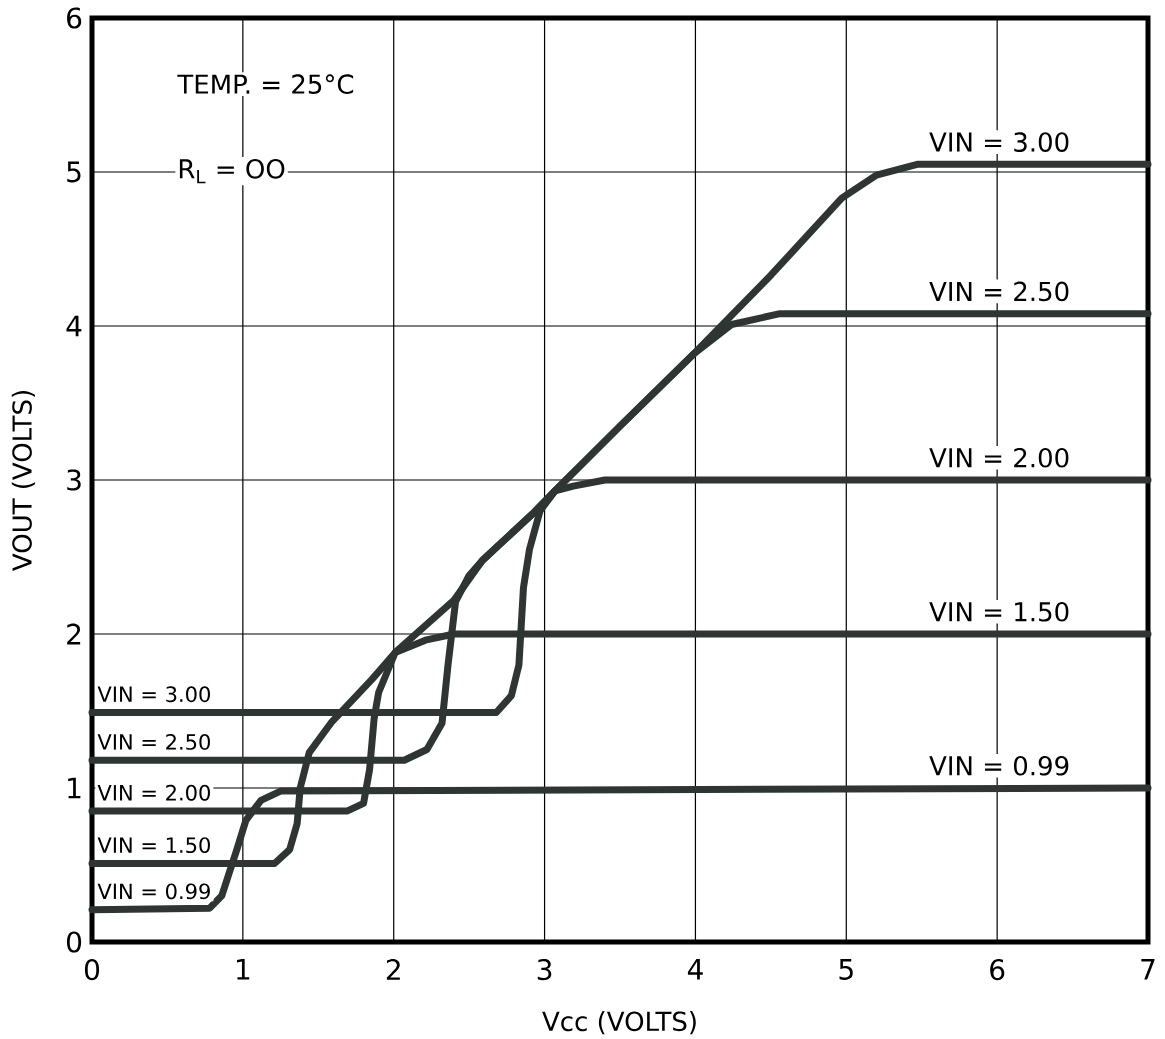 Image resolution: width=1165 pixels, height=1039 pixels. Describe the element at coordinates (619, 1023) in the screenshot. I see `x-axis-title: Vcc (VOLTS)` at that location.